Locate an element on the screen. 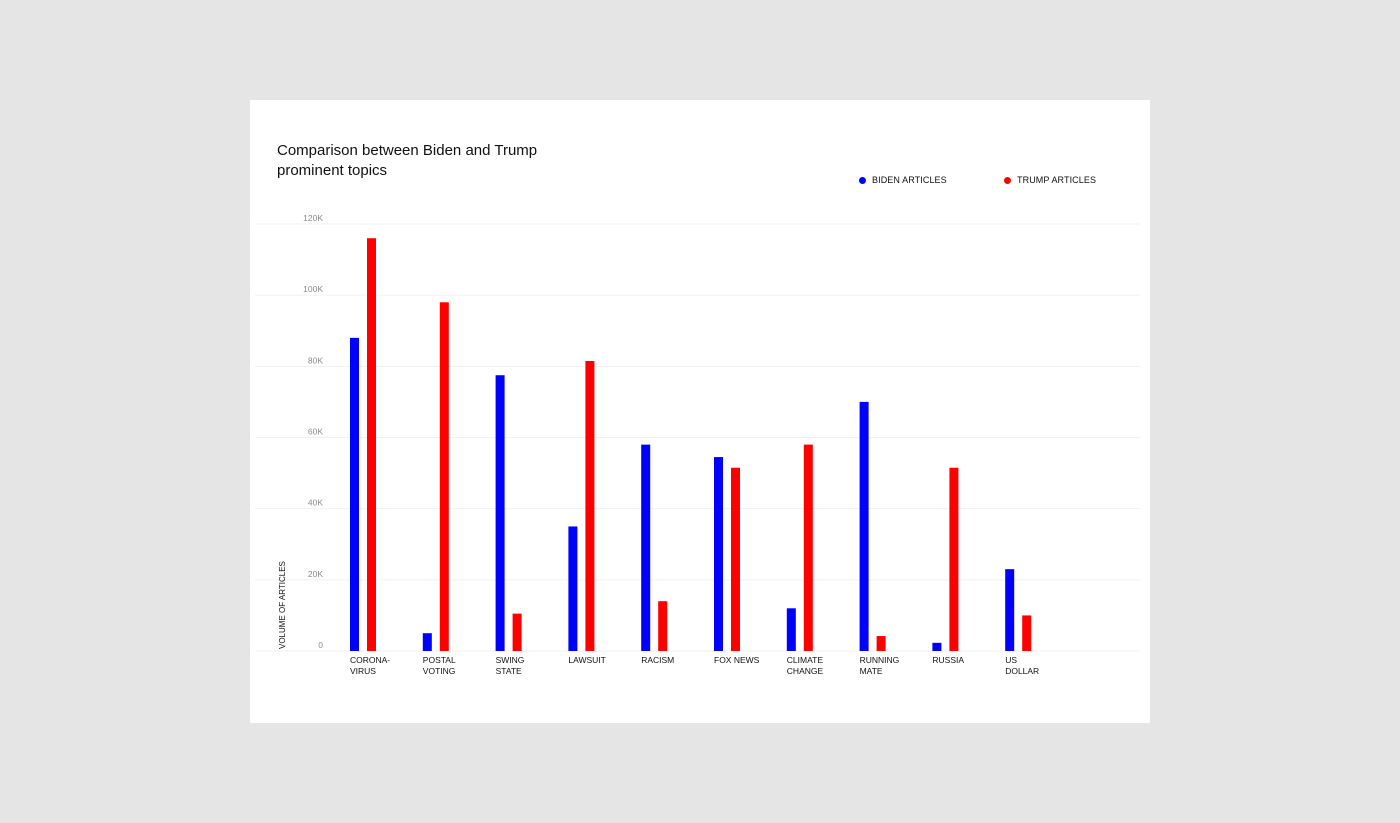 This screenshot has width=1400, height=823. y-axis-ticks: 0 20K 40K 60K 80K 100K 120K is located at coordinates (313, 431).